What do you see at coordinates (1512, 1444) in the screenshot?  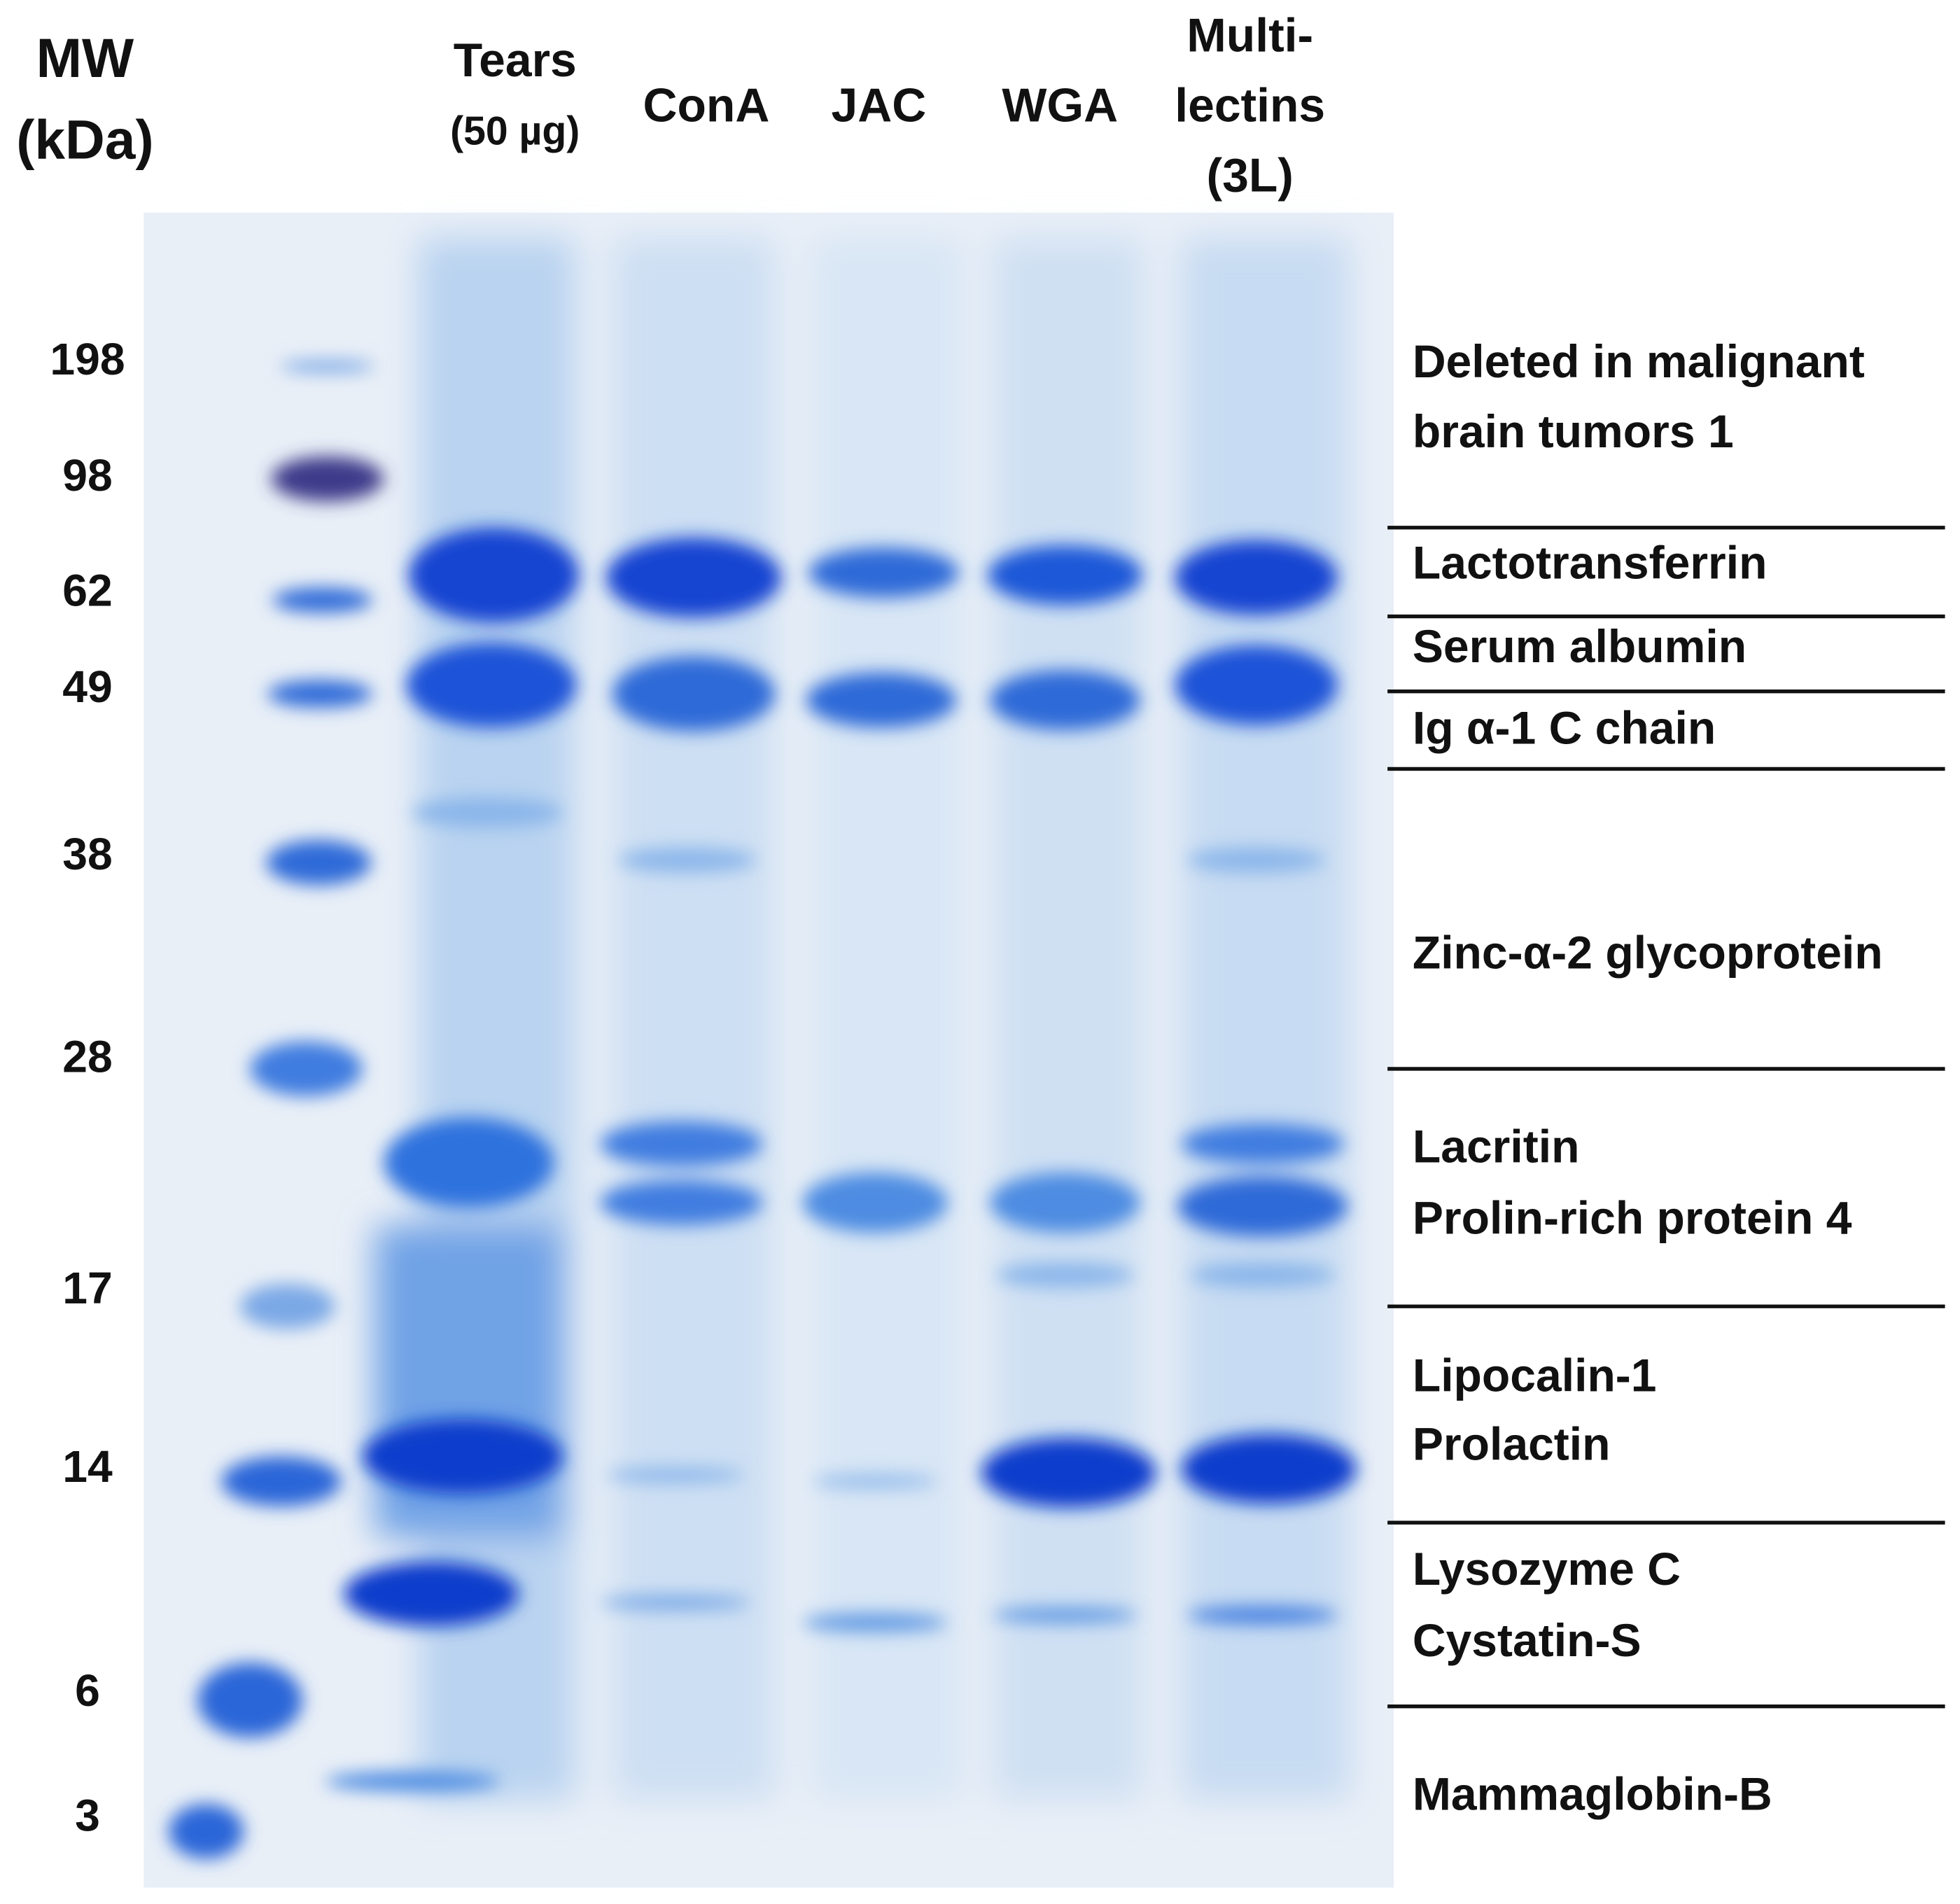 I see `protein-label: Prolactin` at bounding box center [1512, 1444].